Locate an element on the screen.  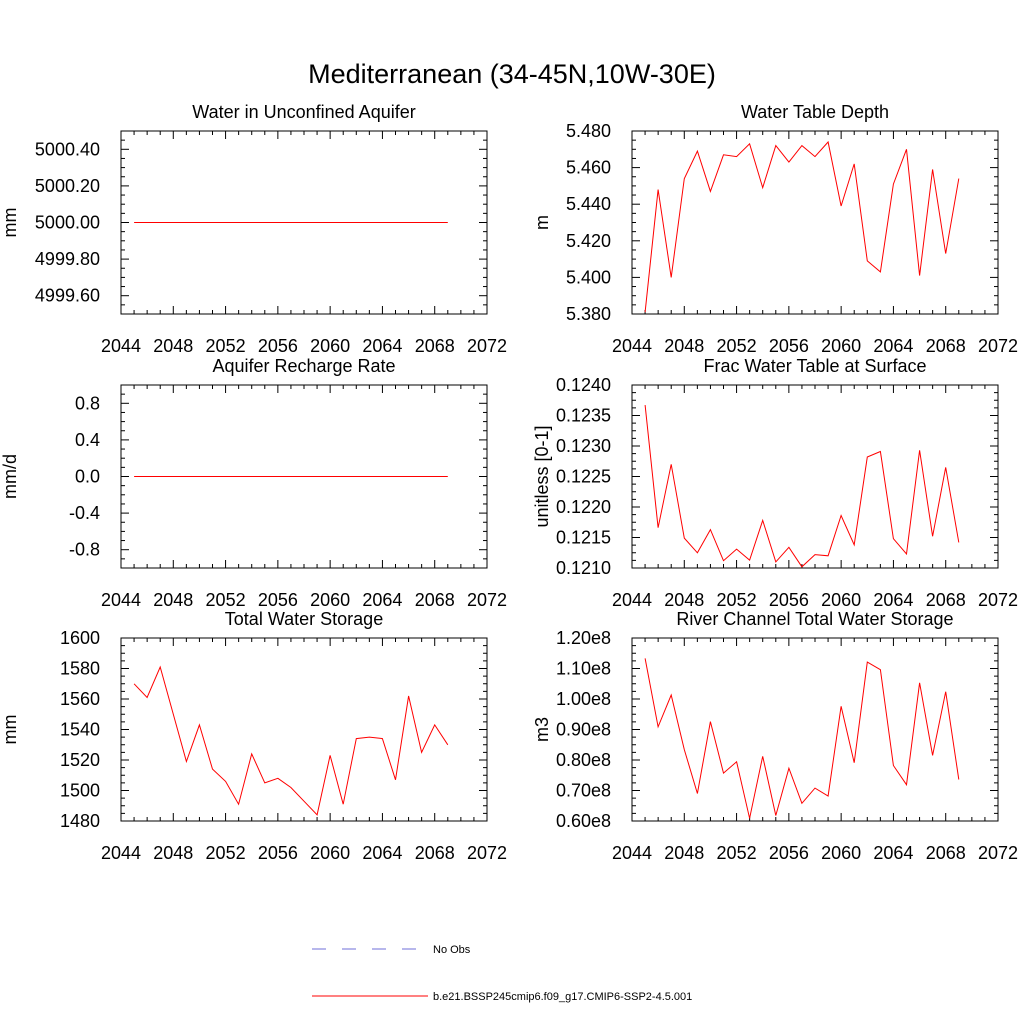
y-tick-label: 5.400 is located at coordinates (588, 277).